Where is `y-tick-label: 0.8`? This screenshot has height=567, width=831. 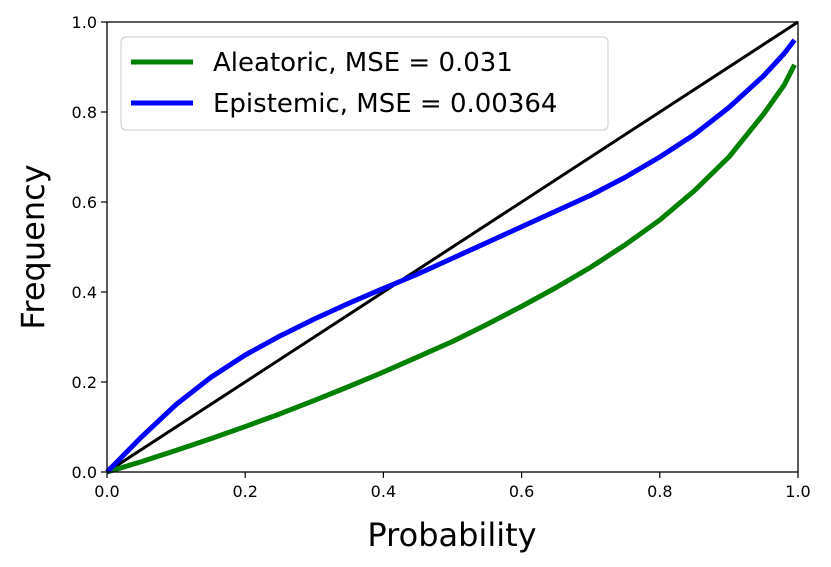
y-tick-label: 0.8 is located at coordinates (84, 112).